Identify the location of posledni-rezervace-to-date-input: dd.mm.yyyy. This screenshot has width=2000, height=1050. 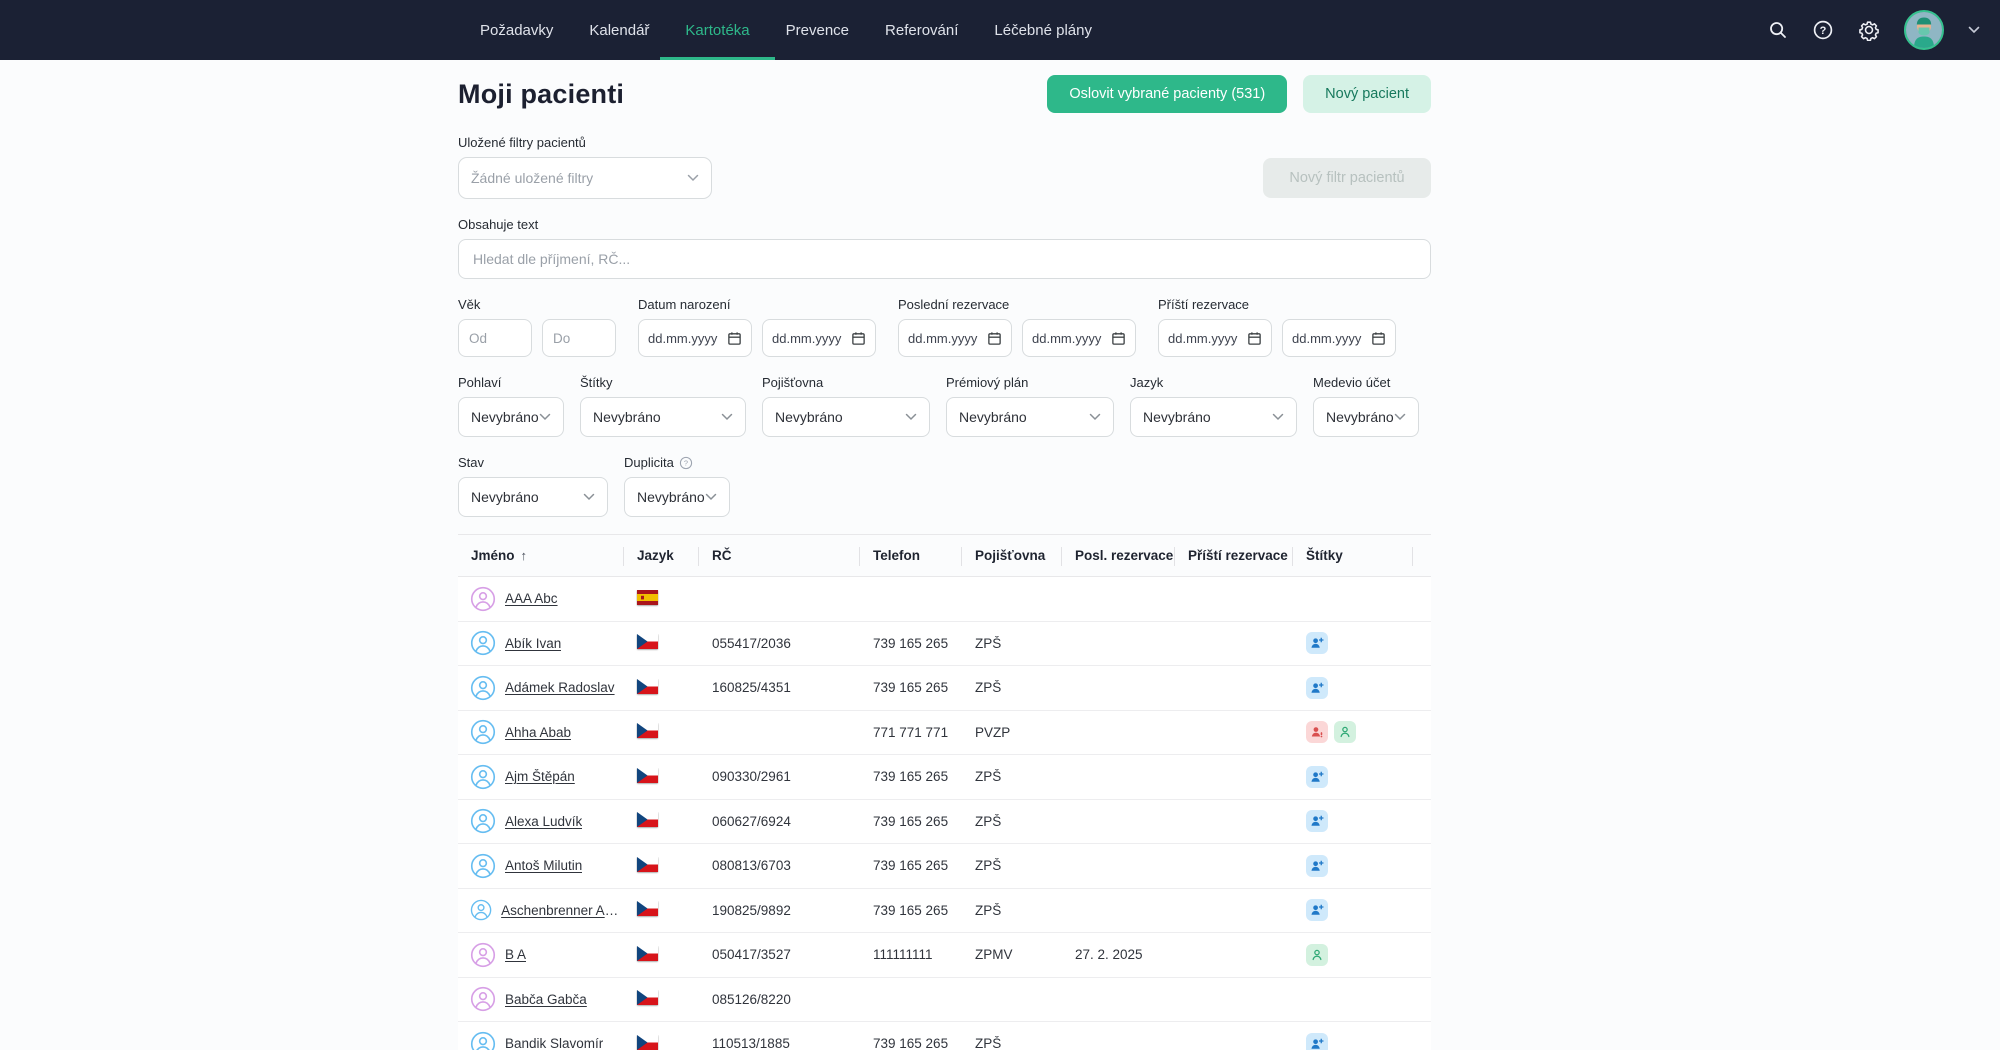
(1079, 338).